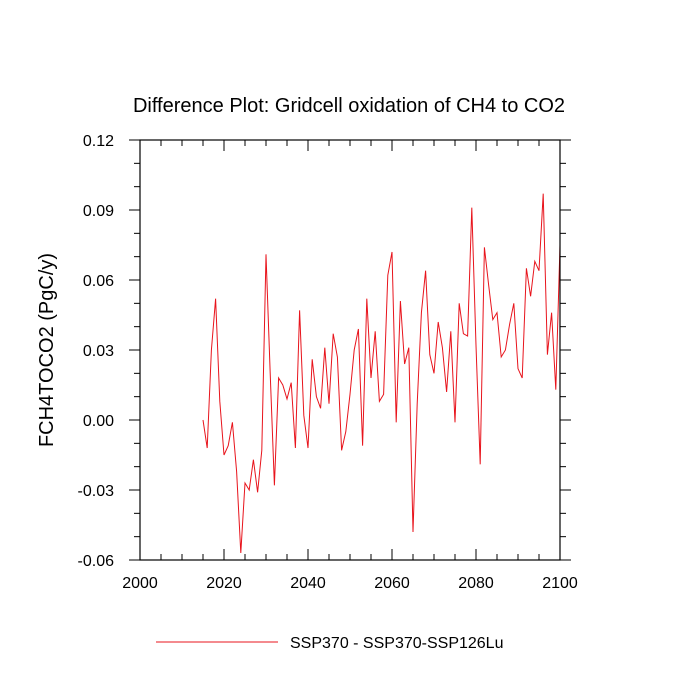 This screenshot has height=700, width=700. I want to click on x-tick-label: 2040, so click(308, 583).